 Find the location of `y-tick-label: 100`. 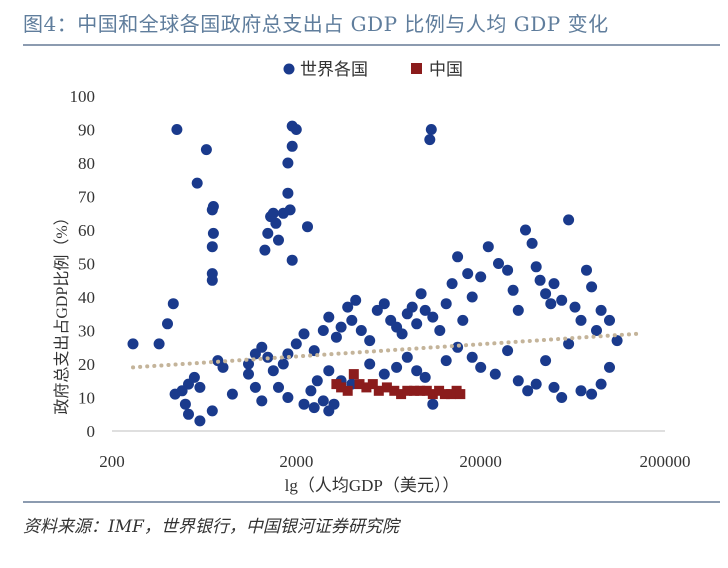

y-tick-label: 100 is located at coordinates (83, 96).